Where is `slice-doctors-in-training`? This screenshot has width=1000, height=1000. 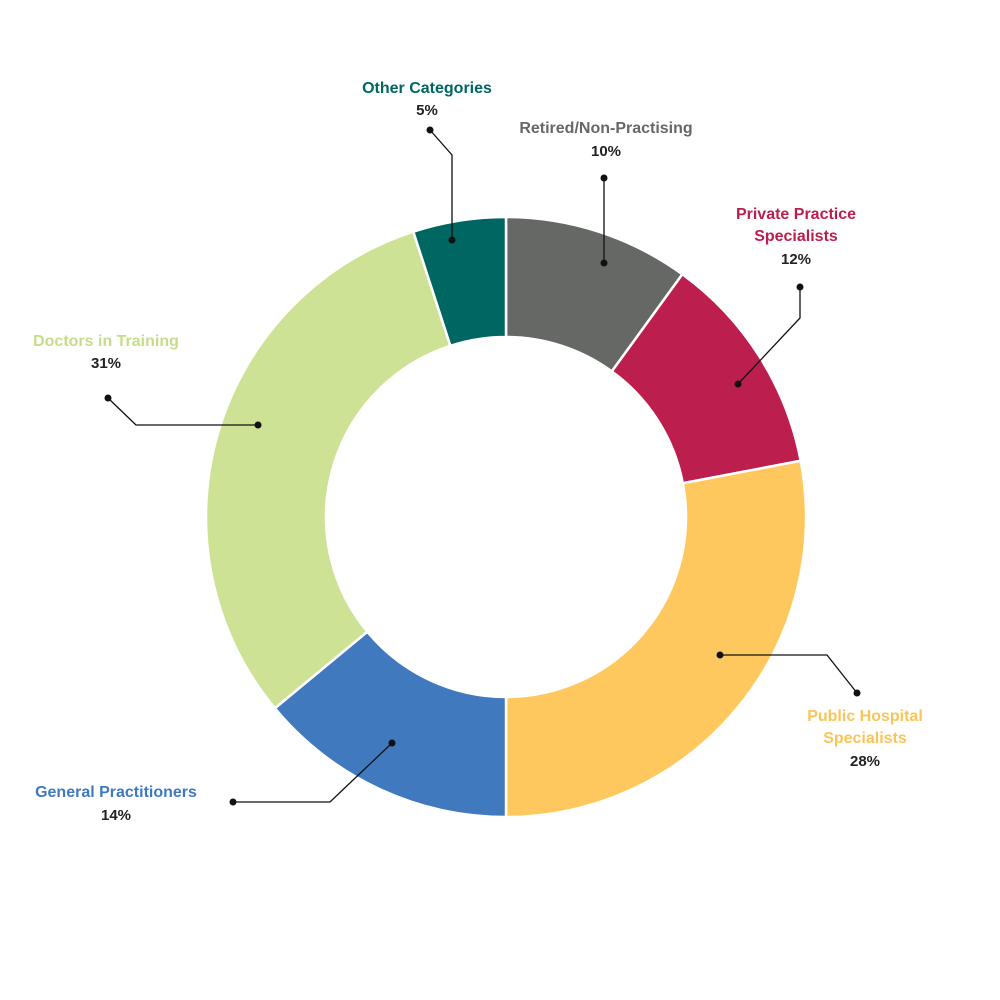 slice-doctors-in-training is located at coordinates (328, 470).